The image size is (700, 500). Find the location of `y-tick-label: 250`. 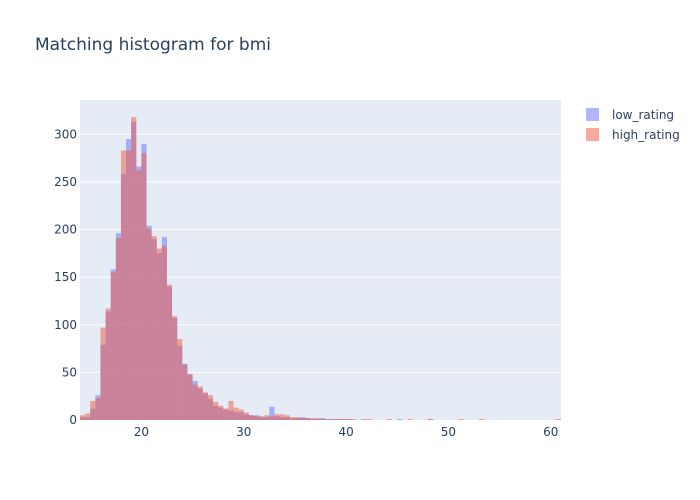

y-tick-label: 250 is located at coordinates (65, 182).